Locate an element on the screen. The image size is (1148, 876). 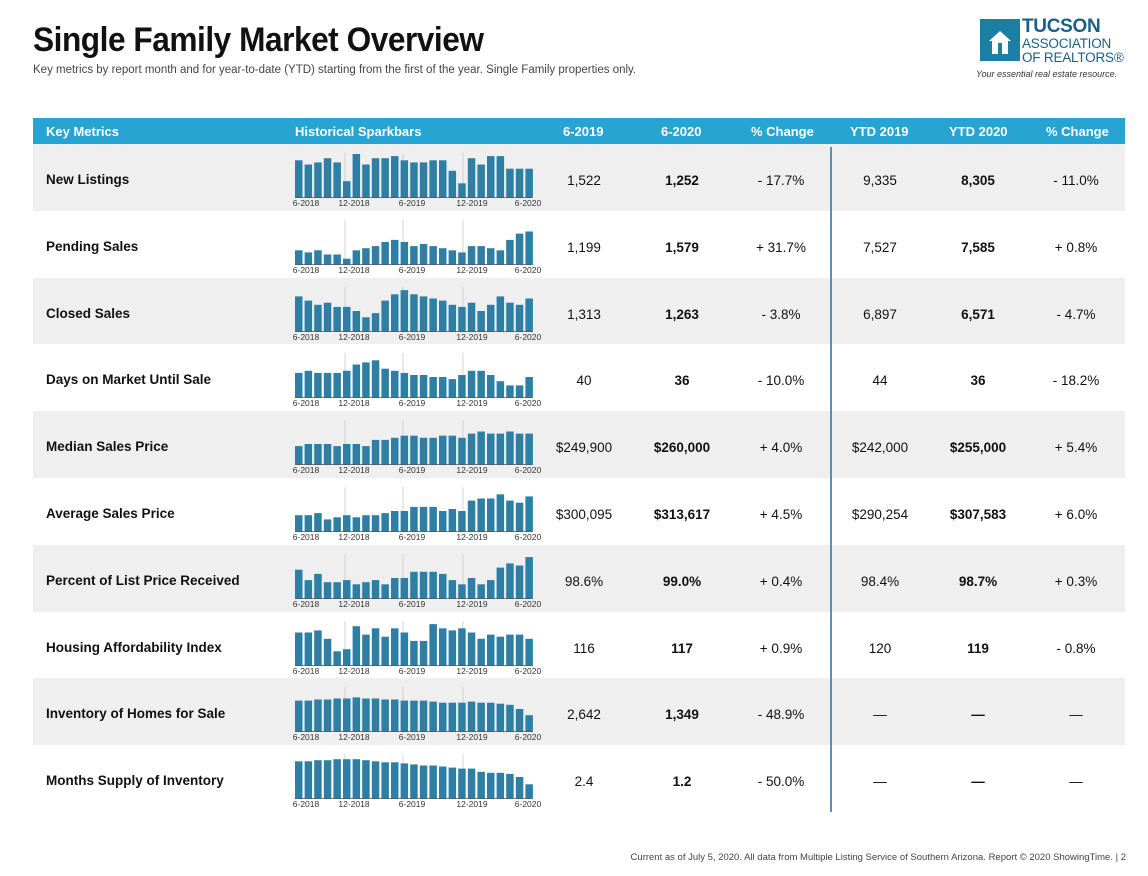
cell-ytd-pct: + 6.0% is located at coordinates (1076, 514).